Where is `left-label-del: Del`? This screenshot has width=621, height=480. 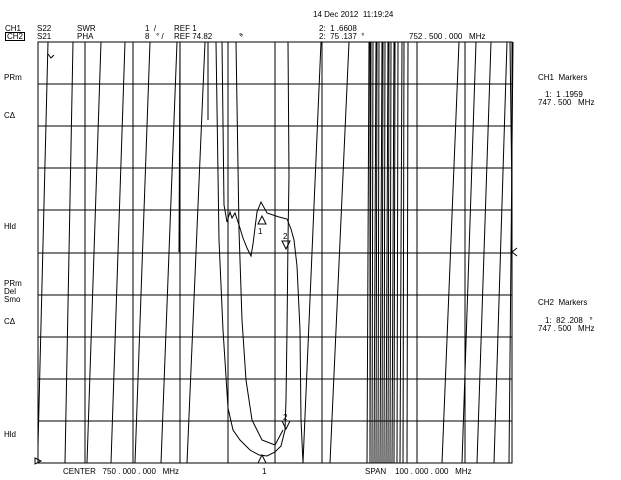
left-label-del: Del is located at coordinates (10, 291).